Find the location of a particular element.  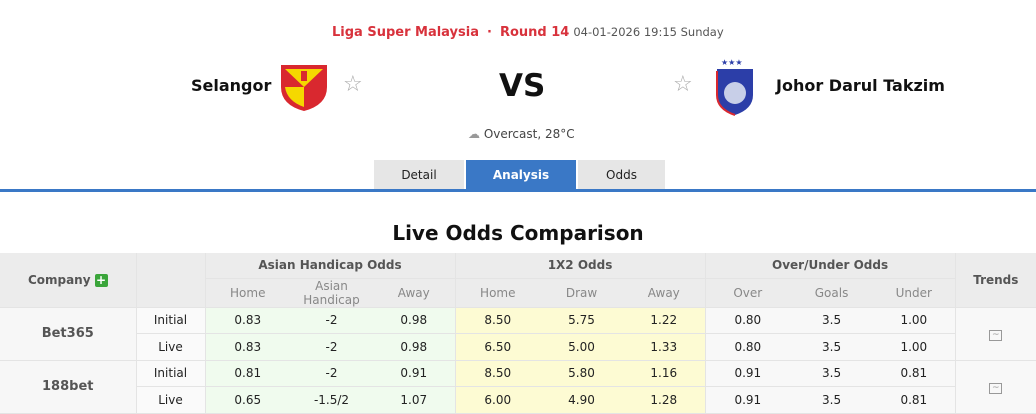

odds-cell: 6.50 is located at coordinates (498, 347).